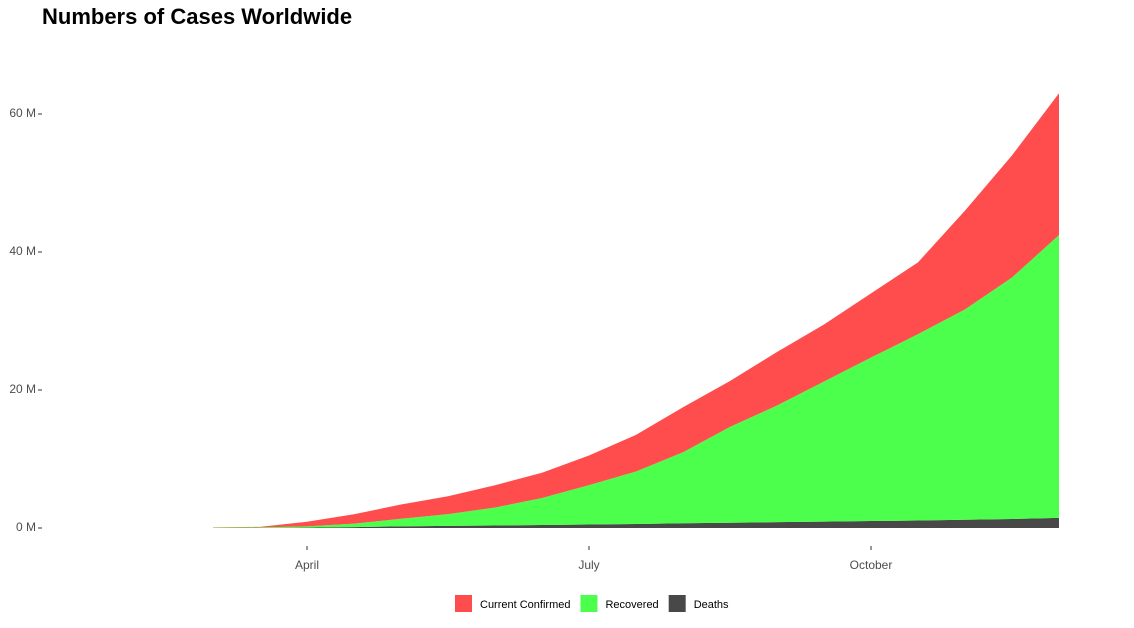 The width and height of the screenshot is (1134, 628). Describe the element at coordinates (631, 605) in the screenshot. I see `legend-label: Recovered` at that location.